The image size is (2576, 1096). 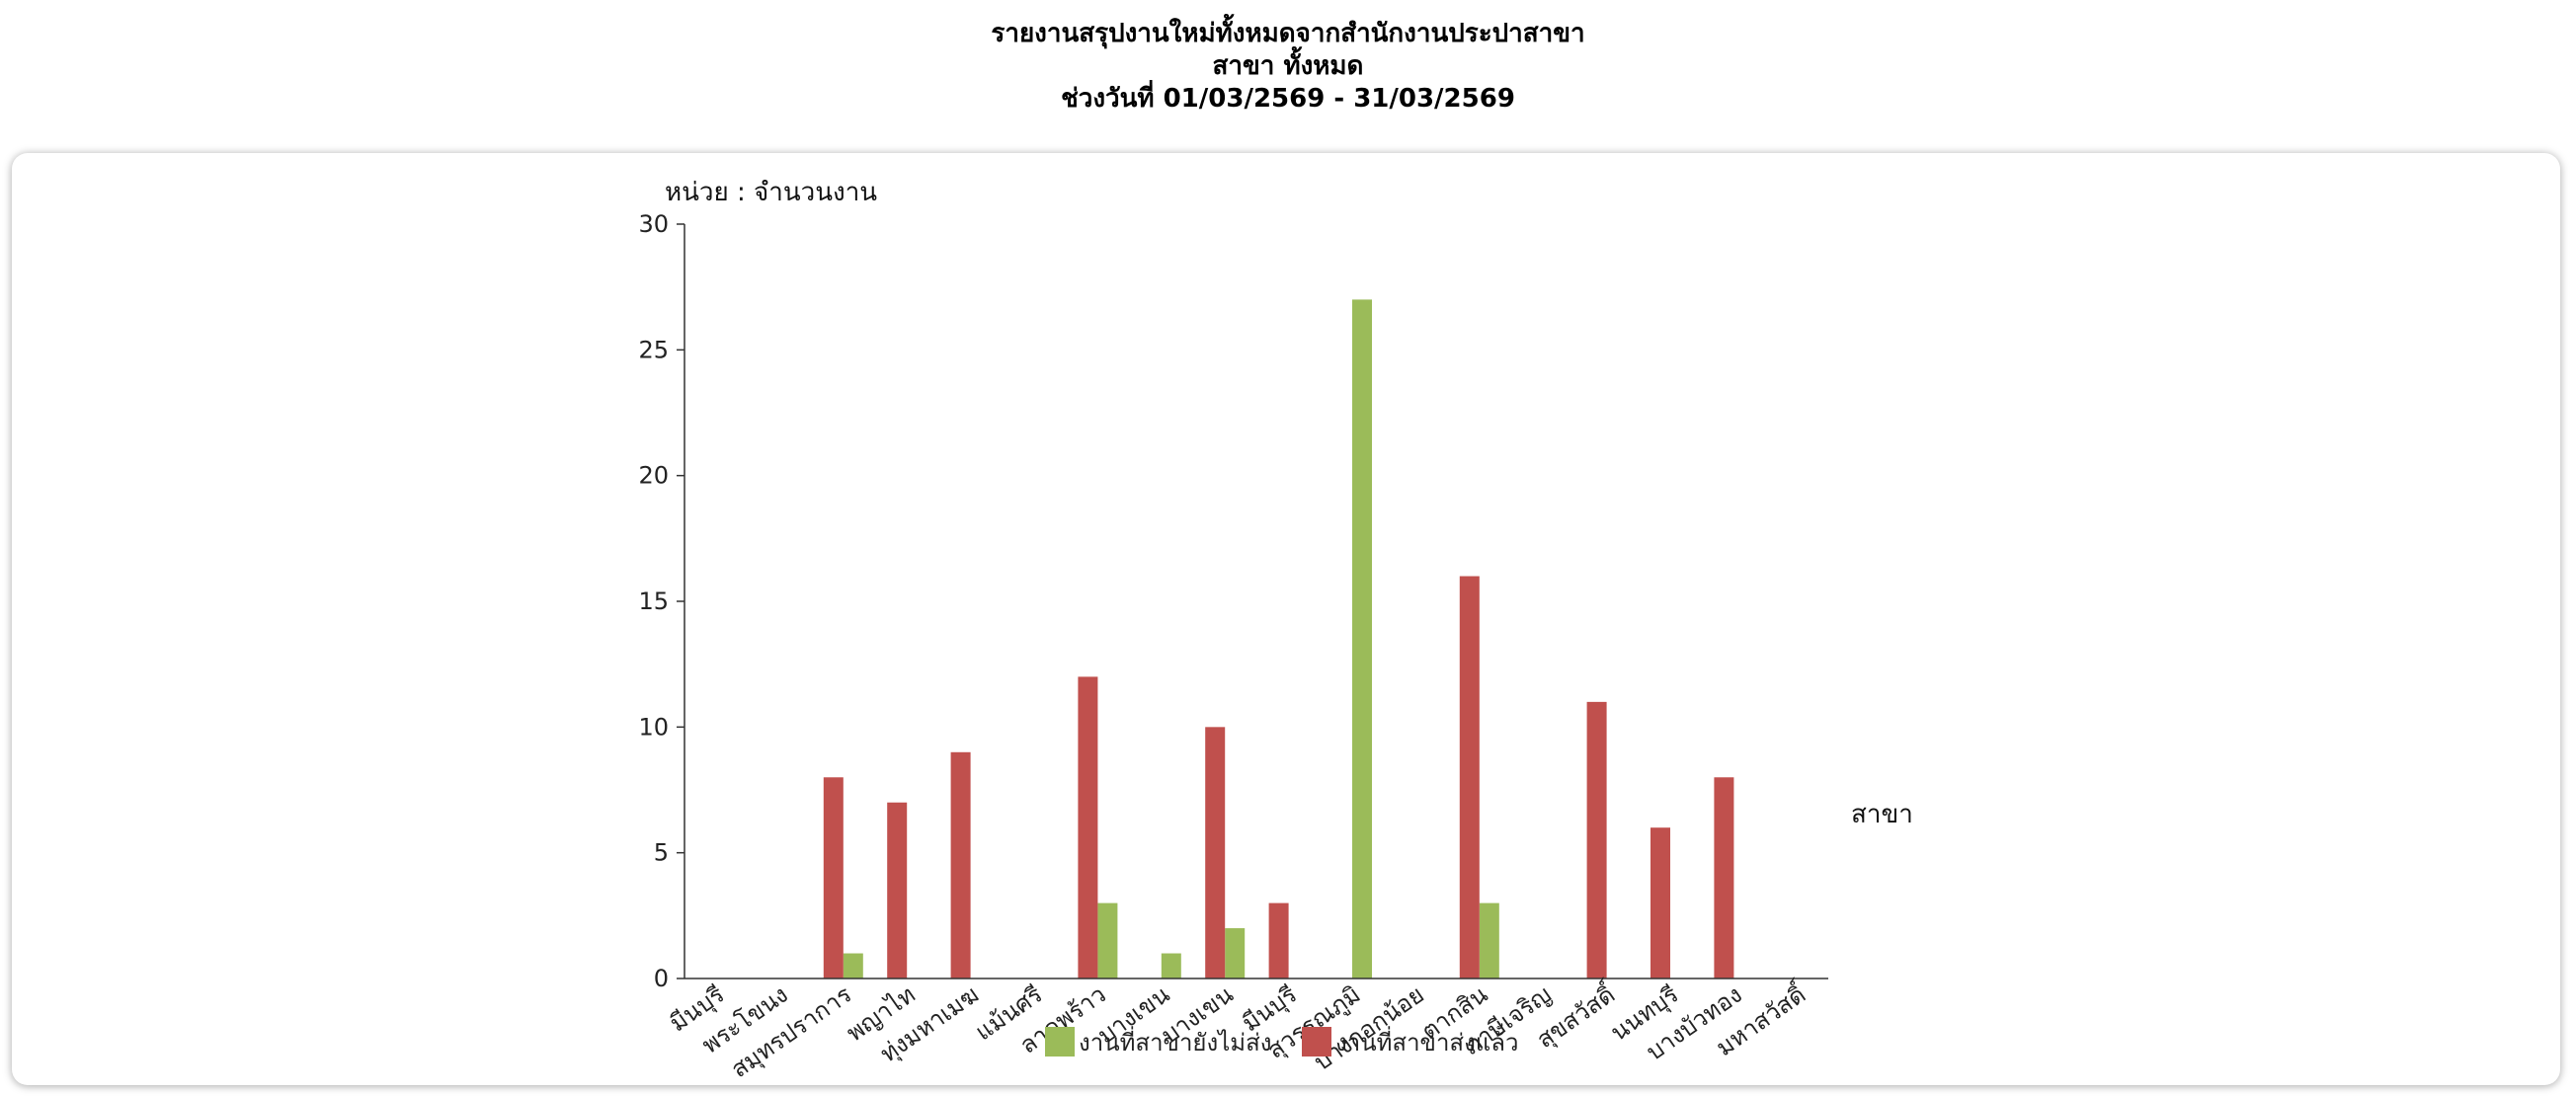 I want to click on legend-swatch-sent, so click(x=1316, y=1042).